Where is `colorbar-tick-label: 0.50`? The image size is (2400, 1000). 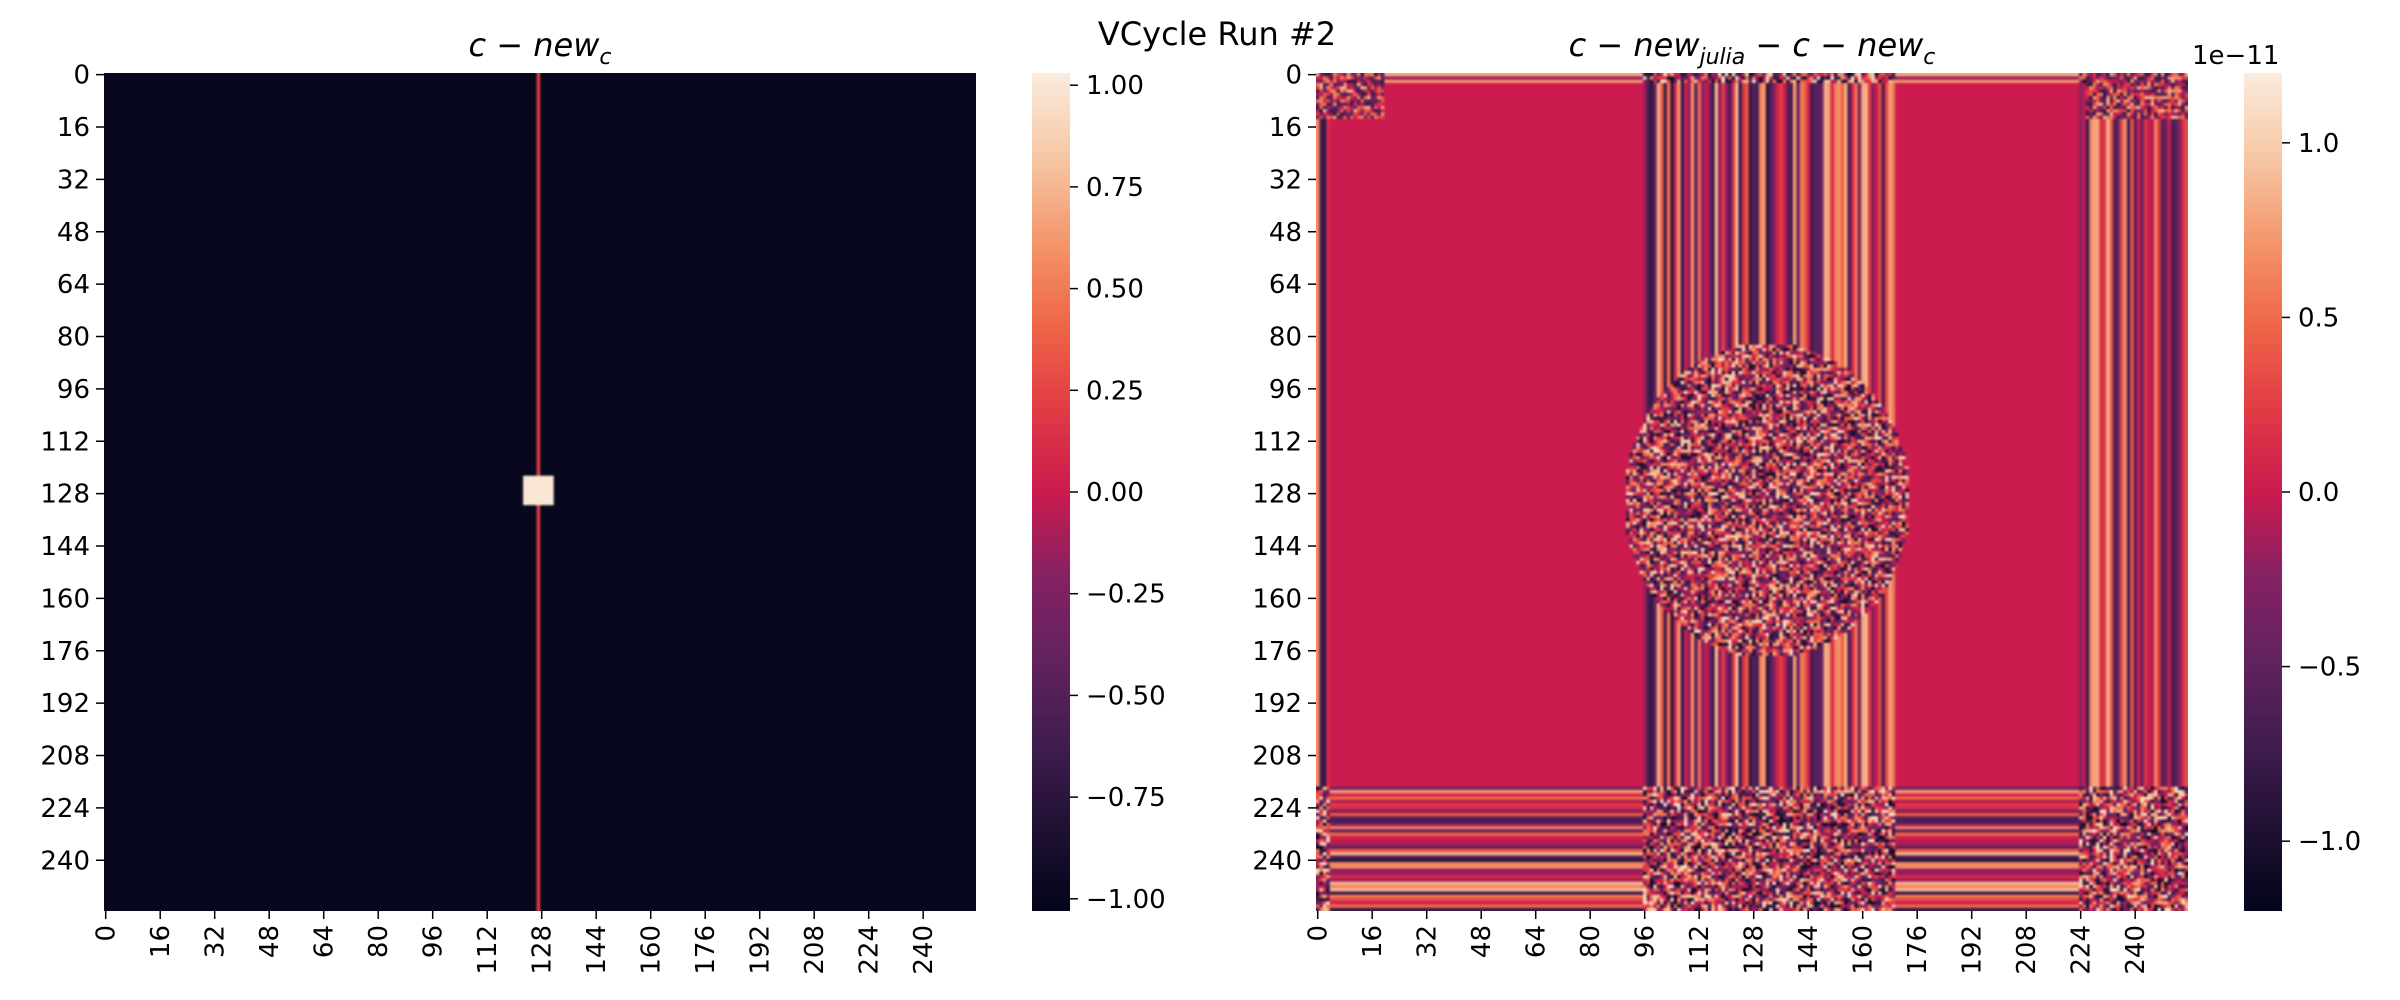 colorbar-tick-label: 0.50 is located at coordinates (1115, 290).